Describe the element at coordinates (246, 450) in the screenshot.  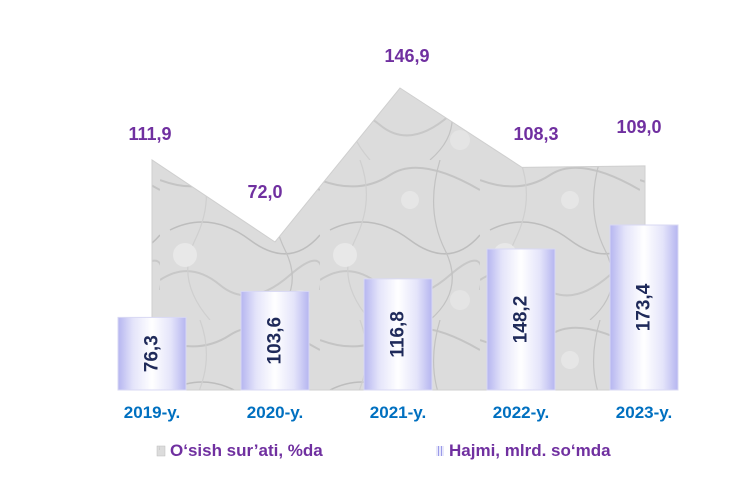
I see `legend-label-growth: O‘sish sur’ati, %da` at that location.